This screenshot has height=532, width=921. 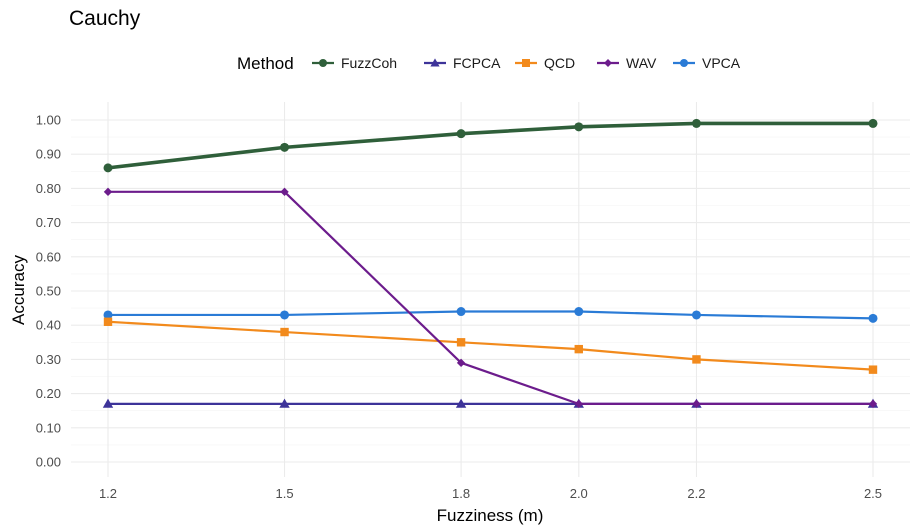 I want to click on legend-label-fcpca: FCPCA, so click(x=477, y=63).